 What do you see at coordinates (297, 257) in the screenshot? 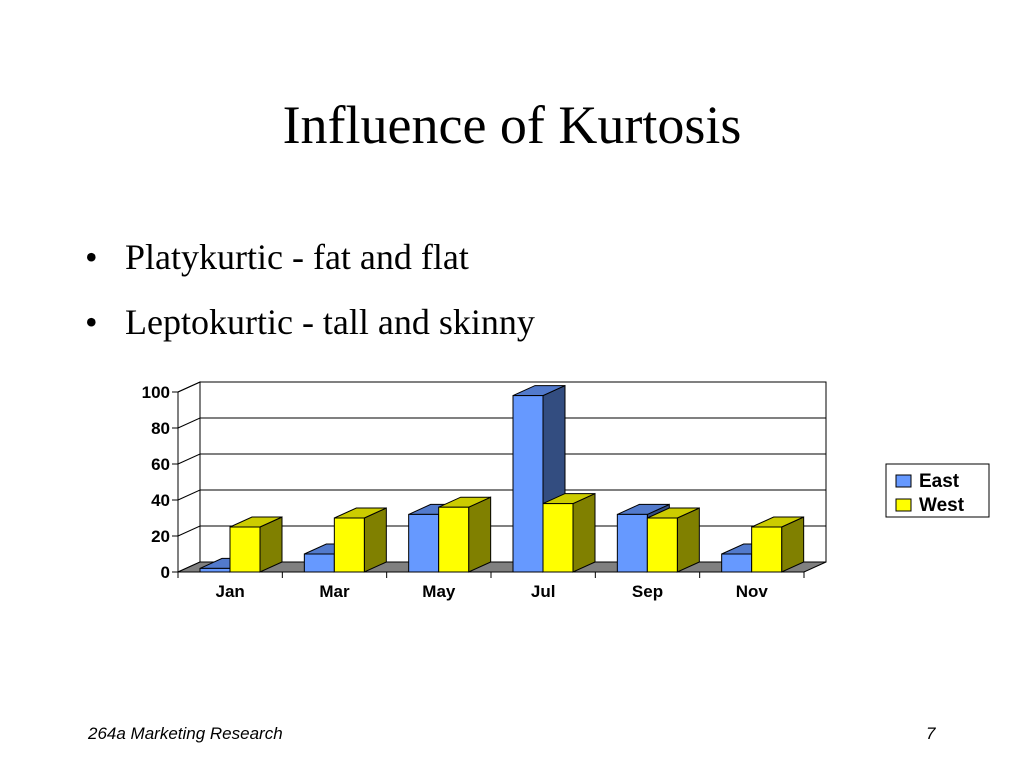
I see `bullet-text: Platykurtic - fat and flat` at bounding box center [297, 257].